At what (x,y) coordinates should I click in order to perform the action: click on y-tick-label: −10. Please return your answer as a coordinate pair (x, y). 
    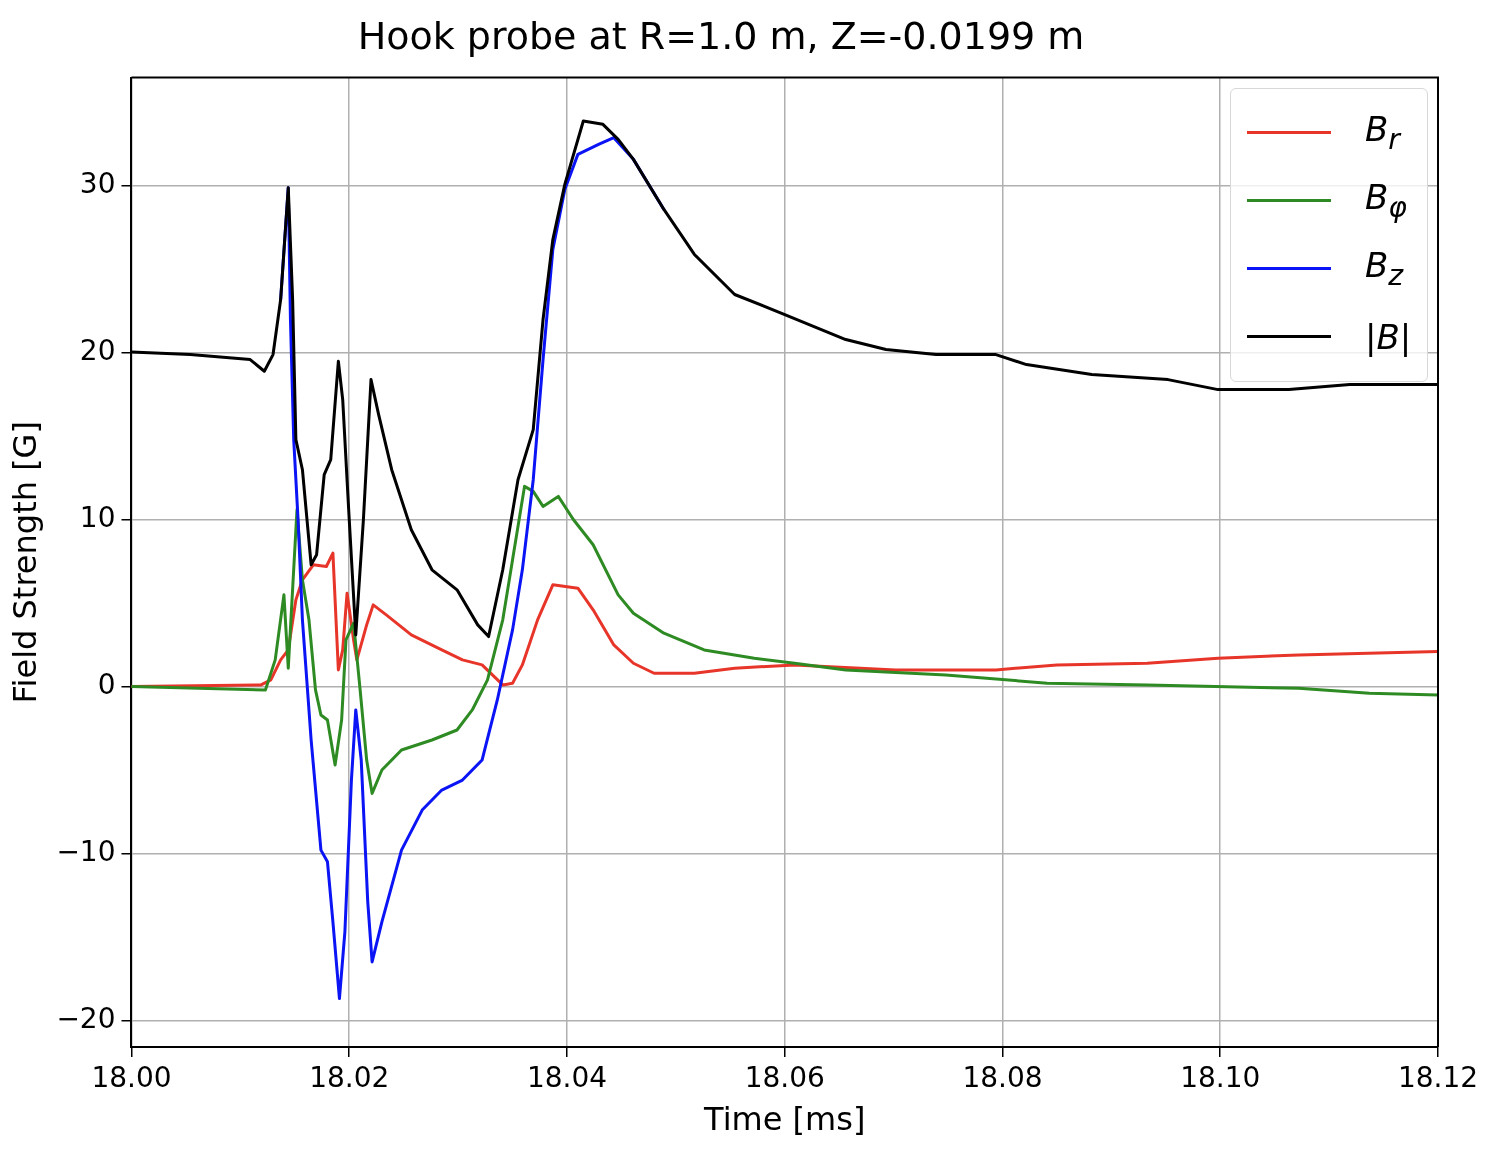
    Looking at the image, I should click on (86, 851).